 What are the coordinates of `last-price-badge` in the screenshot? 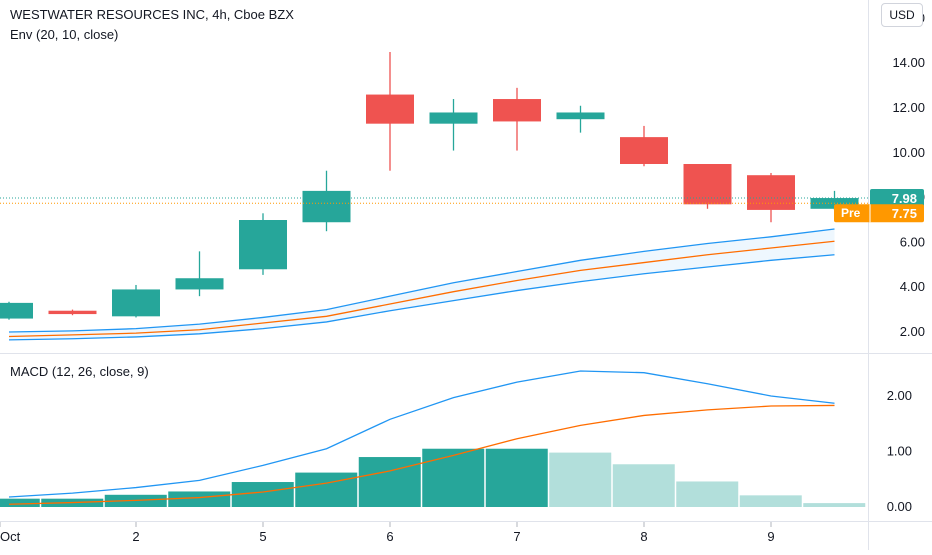 It's located at (897, 198).